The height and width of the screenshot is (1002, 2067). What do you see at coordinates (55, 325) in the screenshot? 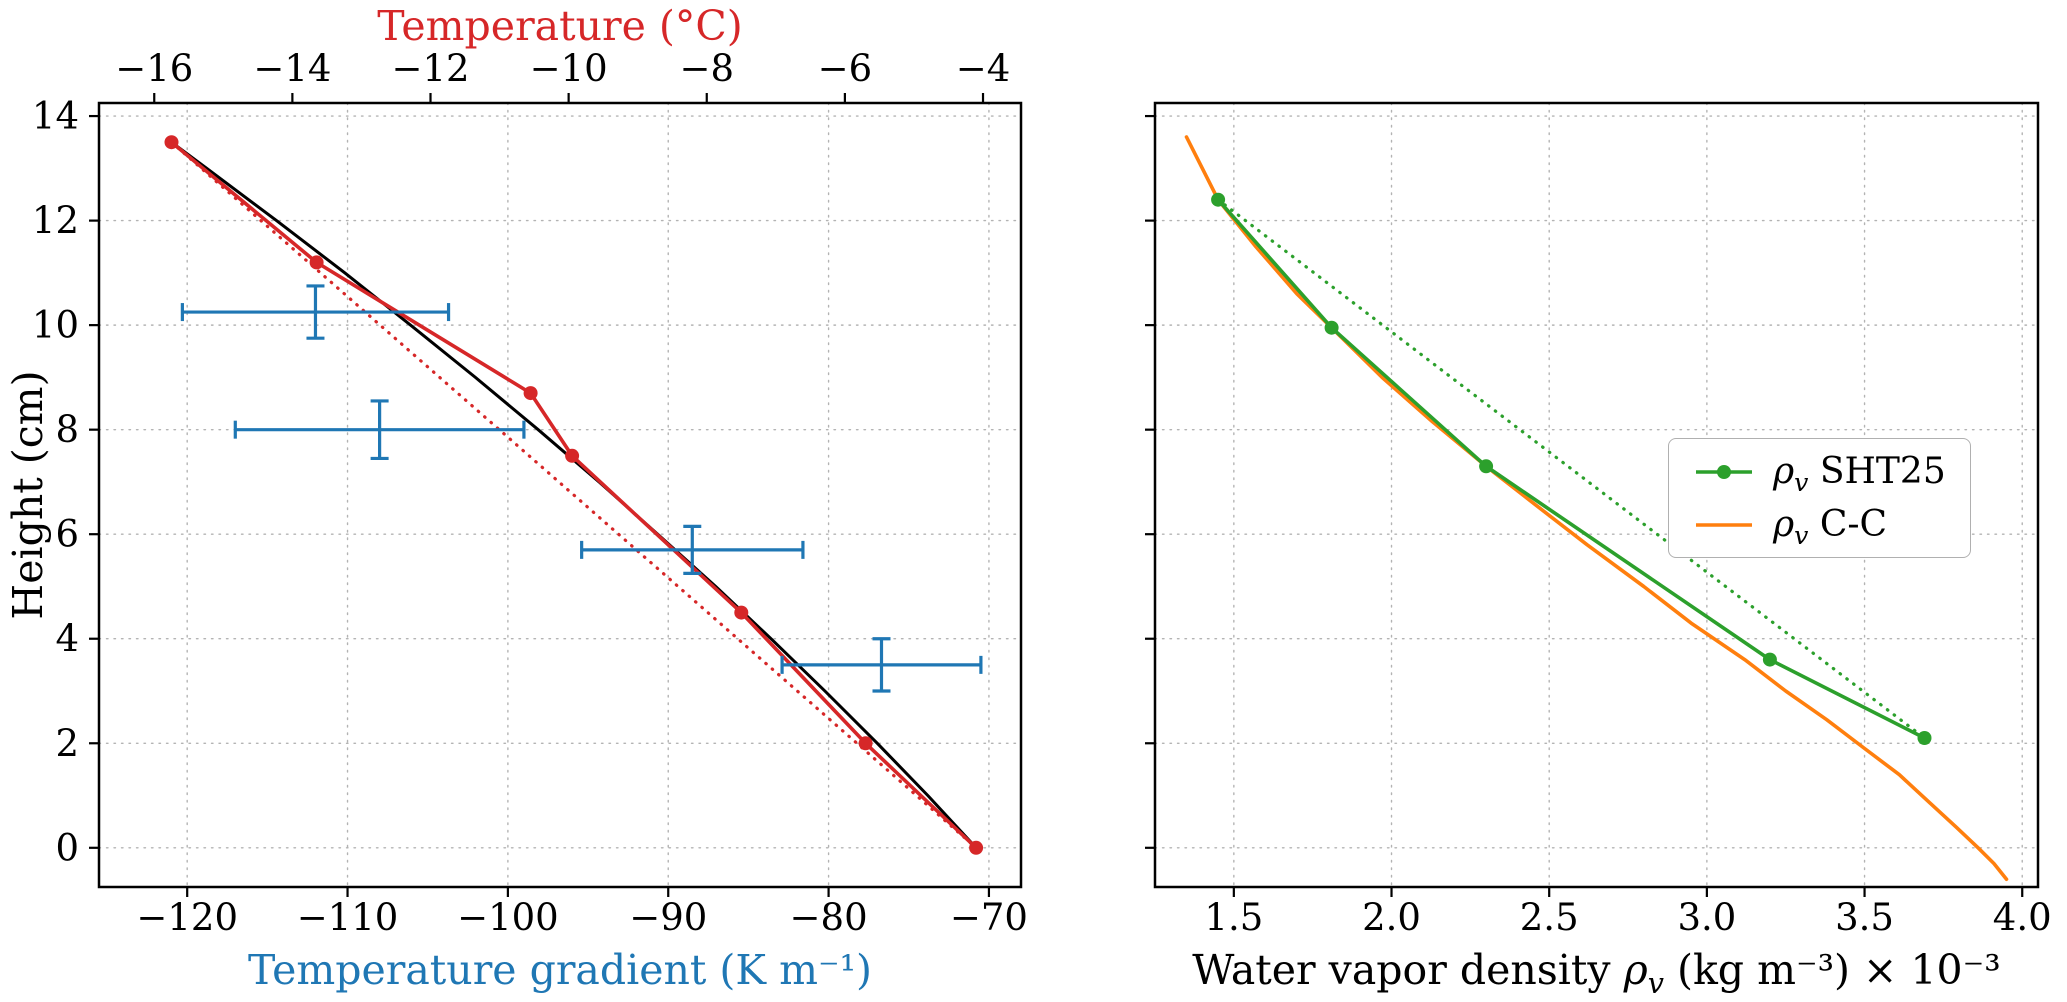
I see `y-tick-label: 10` at bounding box center [55, 325].